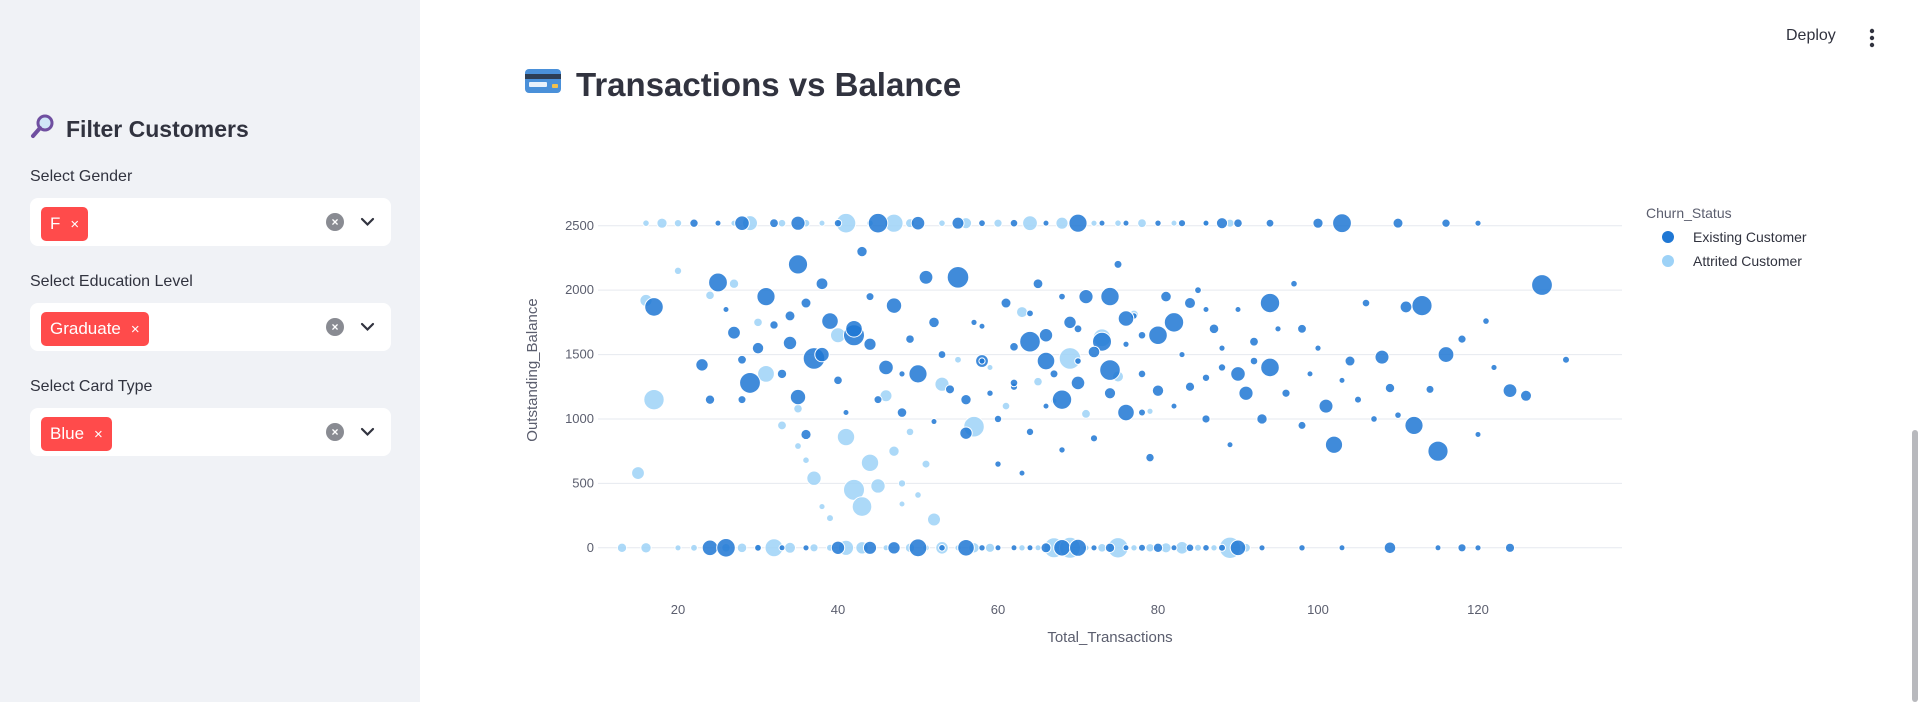 This screenshot has height=702, width=1919. What do you see at coordinates (579, 225) in the screenshot?
I see `y-tick-label: 2500` at bounding box center [579, 225].